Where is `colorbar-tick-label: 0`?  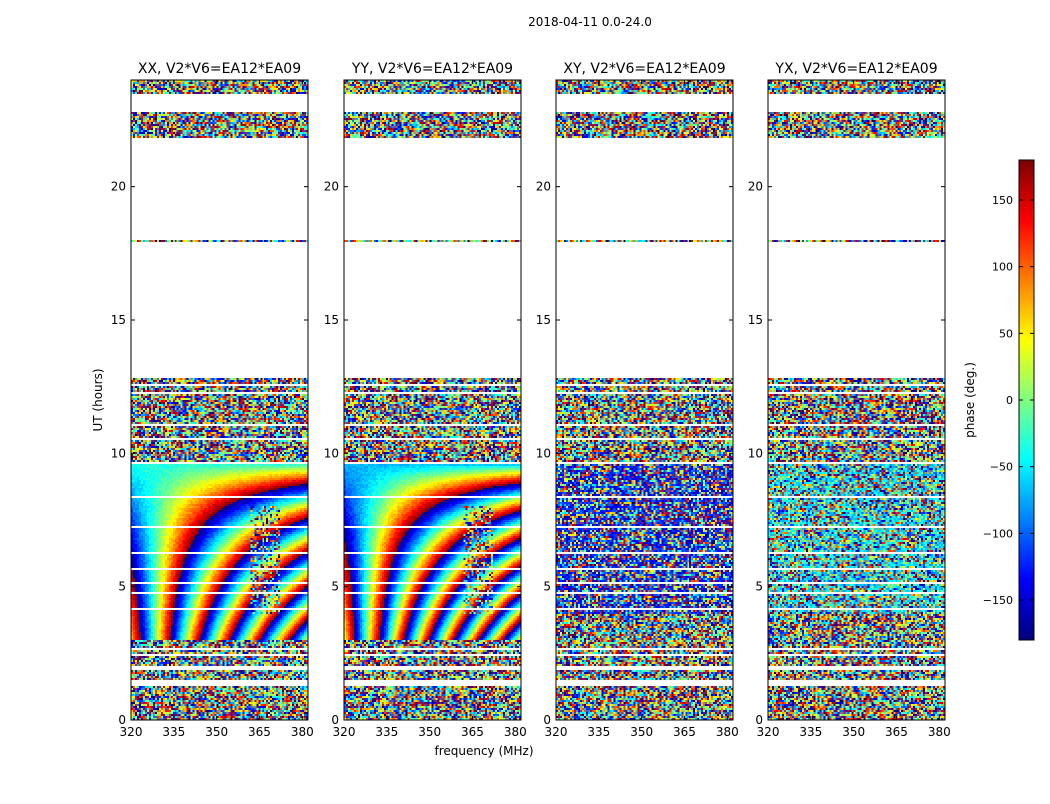 colorbar-tick-label: 0 is located at coordinates (1009, 400).